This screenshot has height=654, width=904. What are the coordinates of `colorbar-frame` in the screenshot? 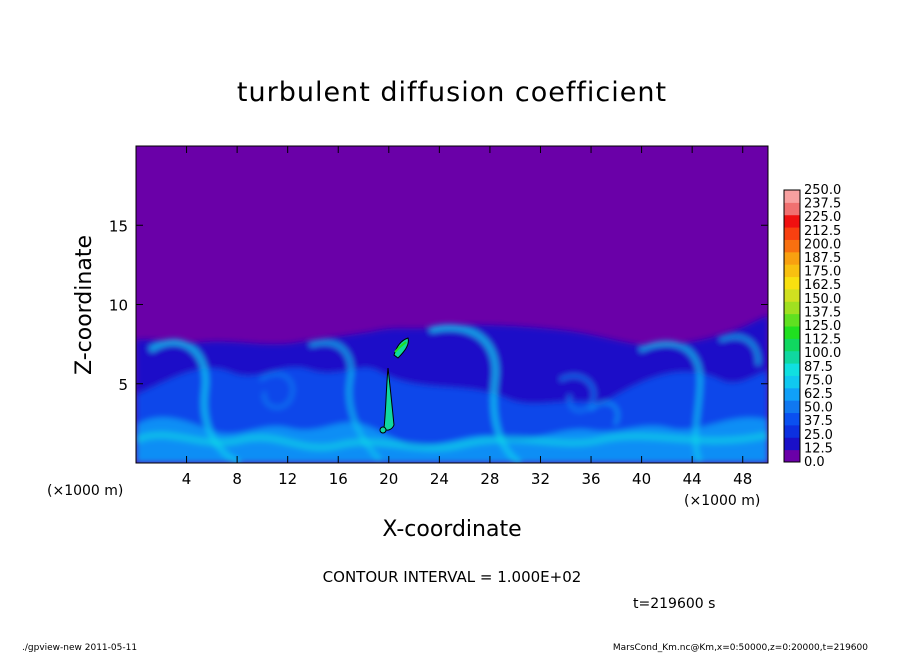 It's located at (792, 326).